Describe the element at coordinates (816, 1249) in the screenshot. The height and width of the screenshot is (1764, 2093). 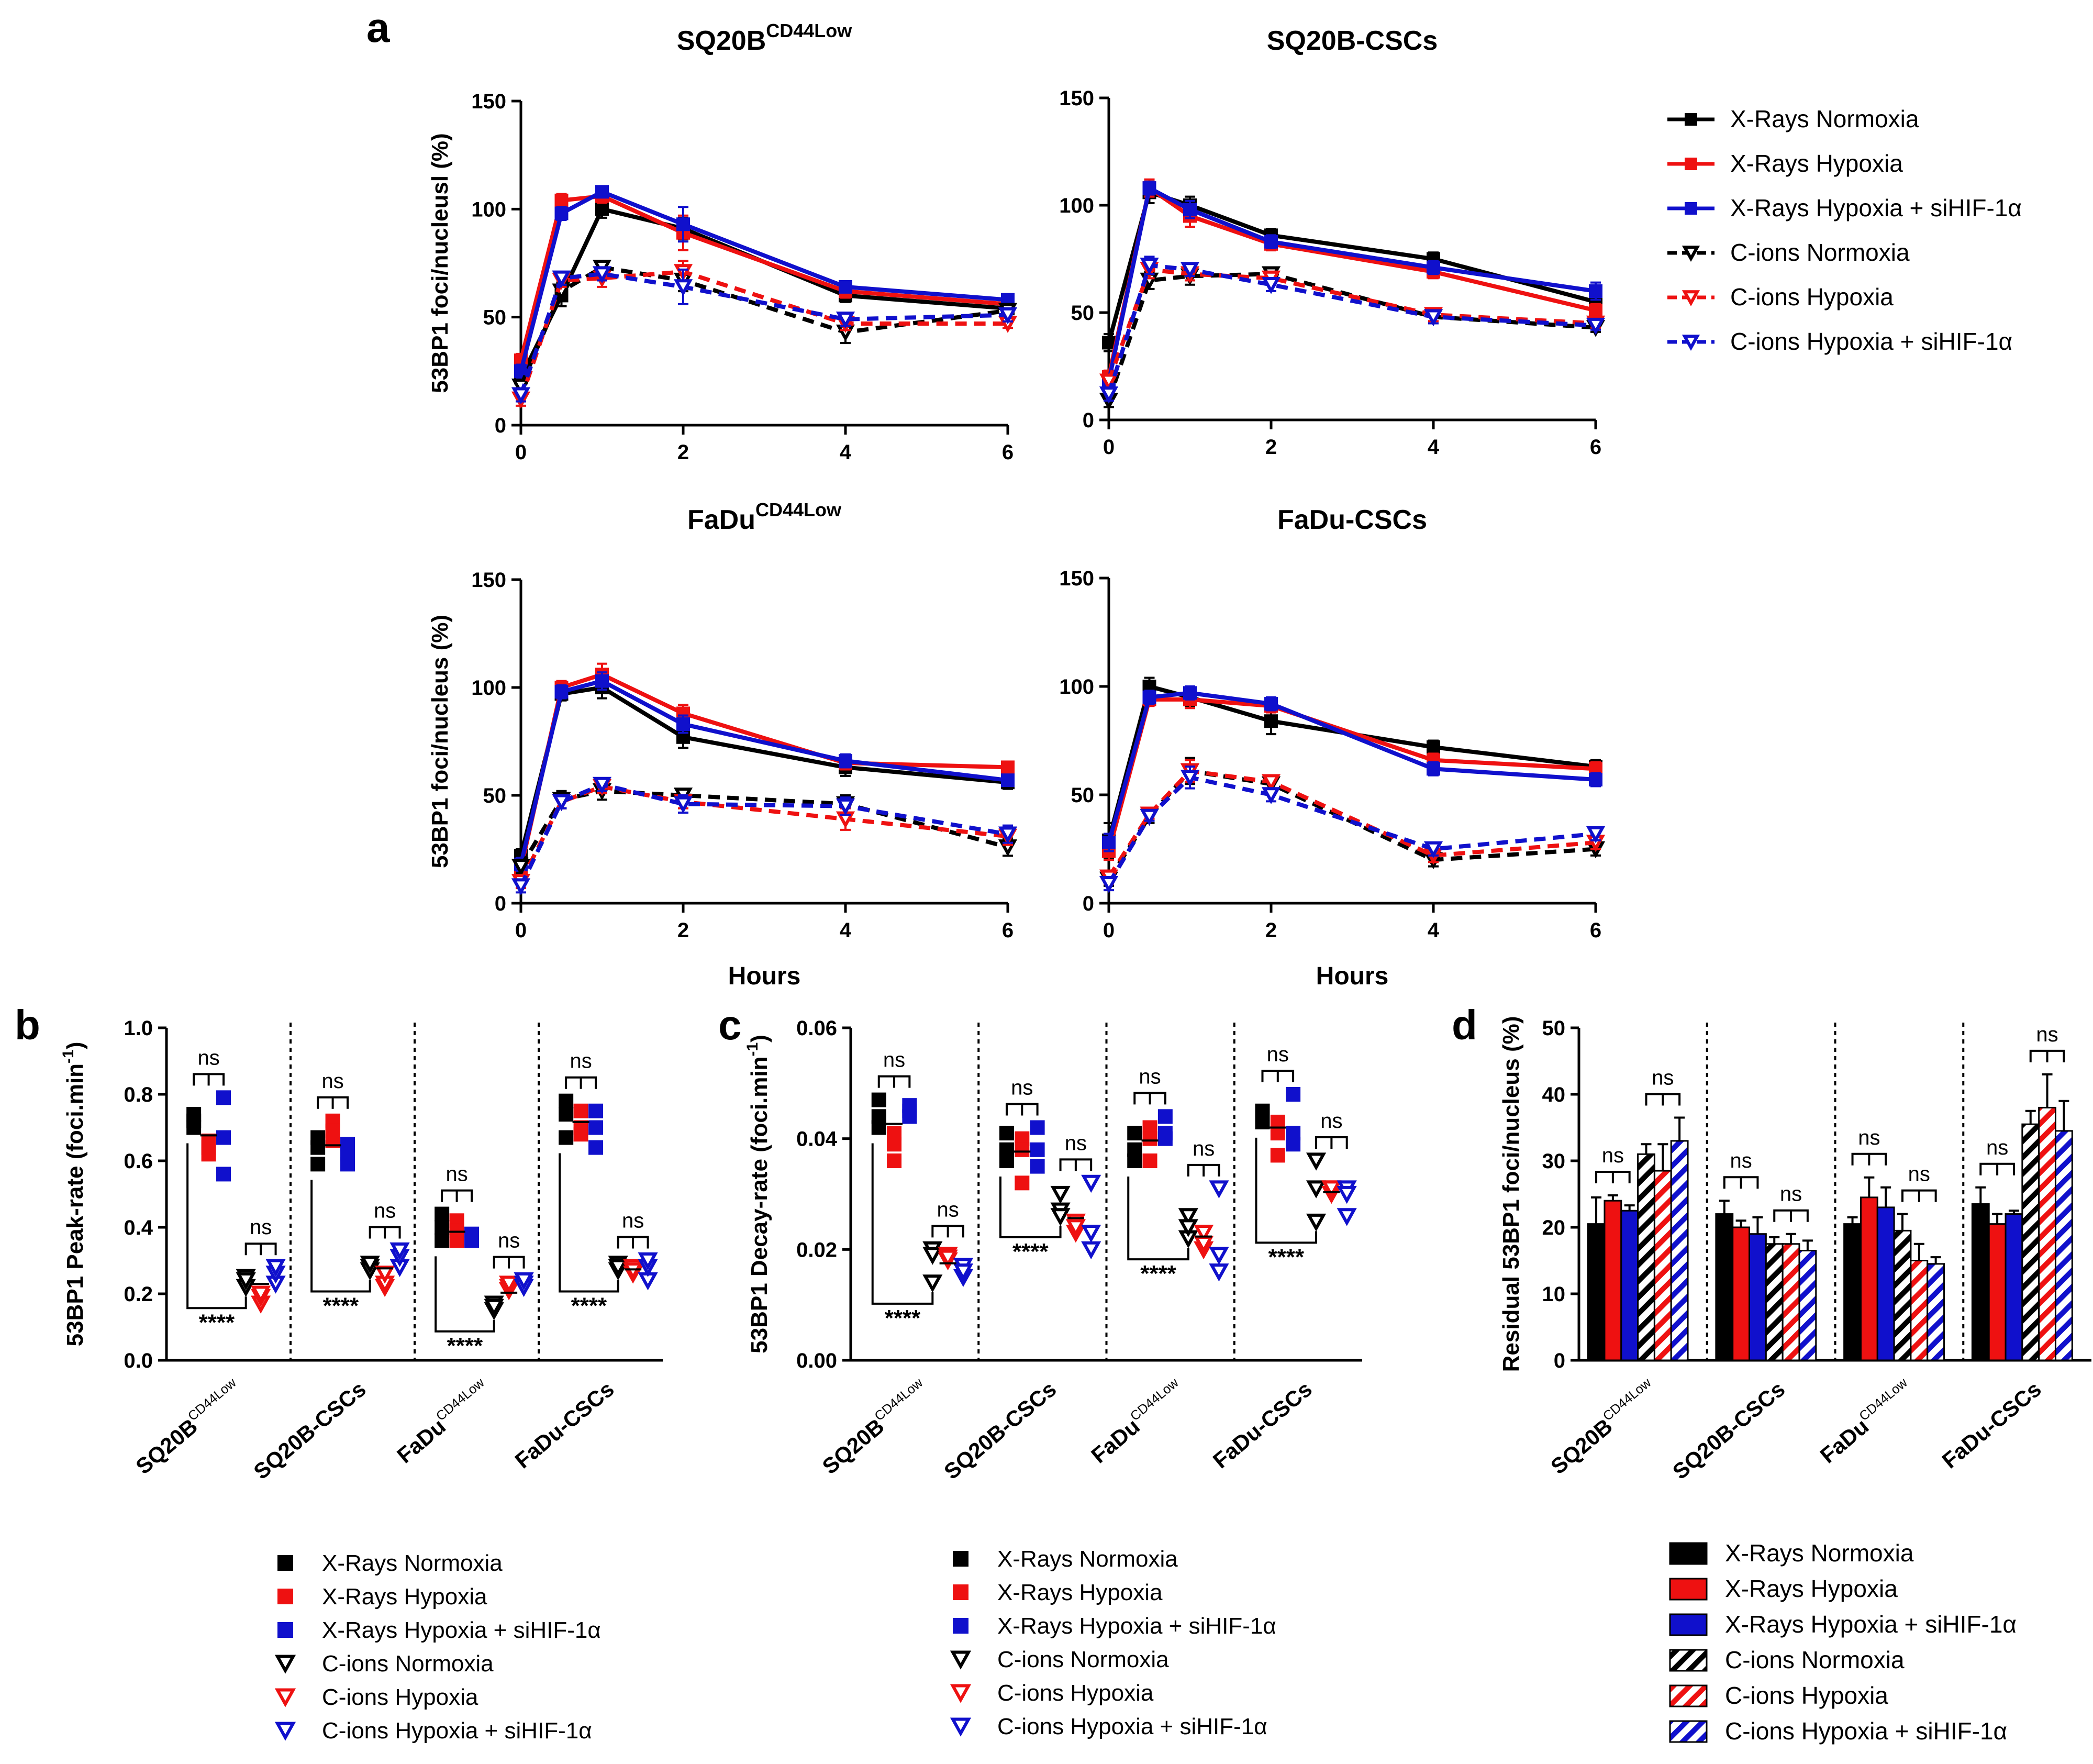
I see `y-tick-label: 0.02` at that location.